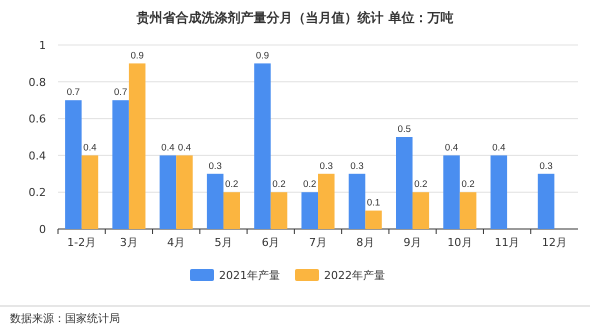 The width and height of the screenshot is (590, 330). I want to click on y-tick-label: 0.2, so click(37, 193).